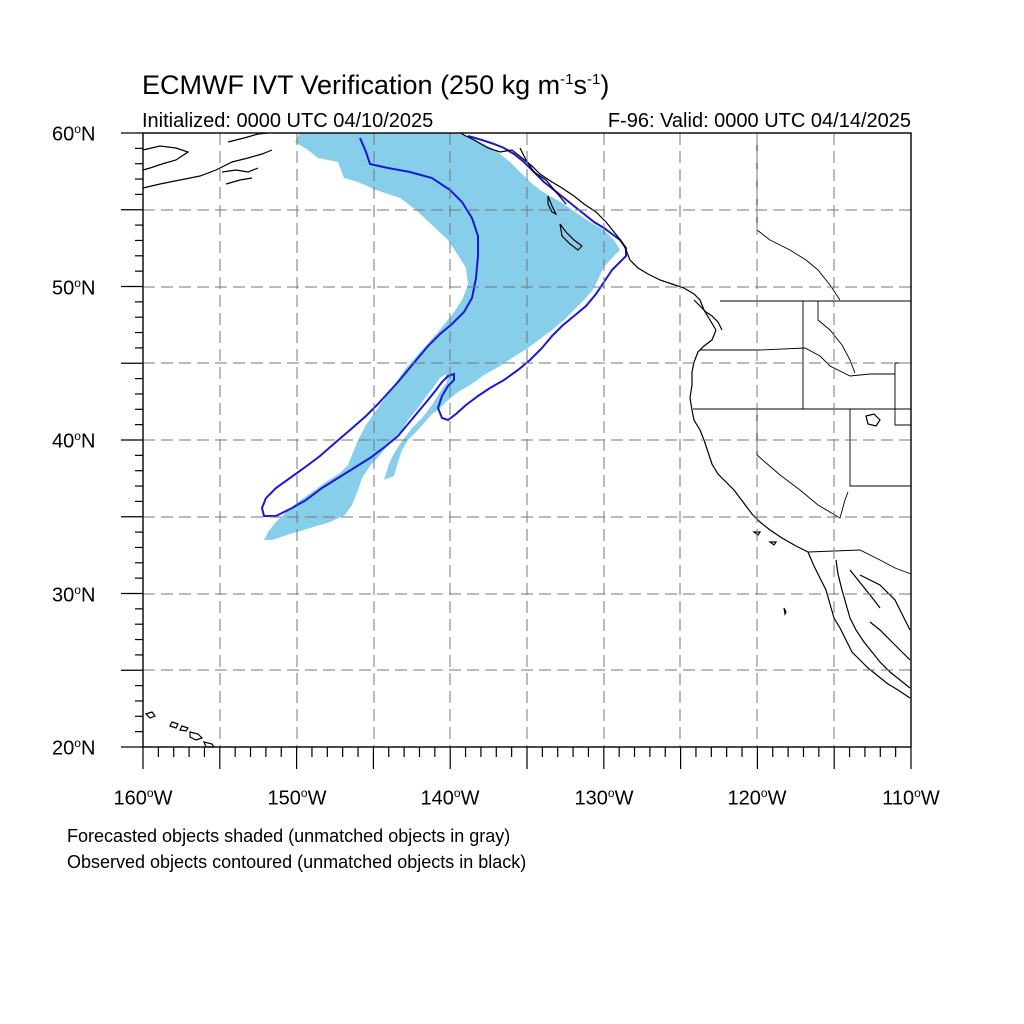 This screenshot has height=1024, width=1024. What do you see at coordinates (604, 798) in the screenshot?
I see `lon-label-130: 130oW` at bounding box center [604, 798].